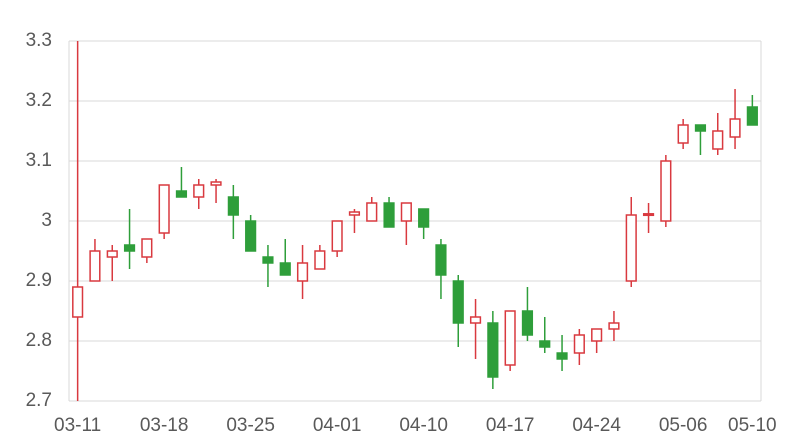 The image size is (800, 440). I want to click on x-tick-label: 03-18, so click(164, 425).